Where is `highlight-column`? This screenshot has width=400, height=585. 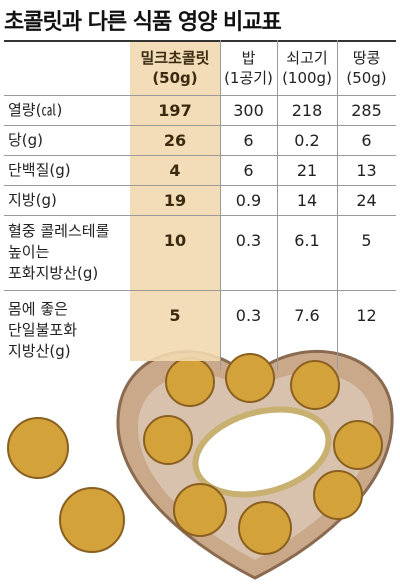
highlight-column is located at coordinates (175, 201).